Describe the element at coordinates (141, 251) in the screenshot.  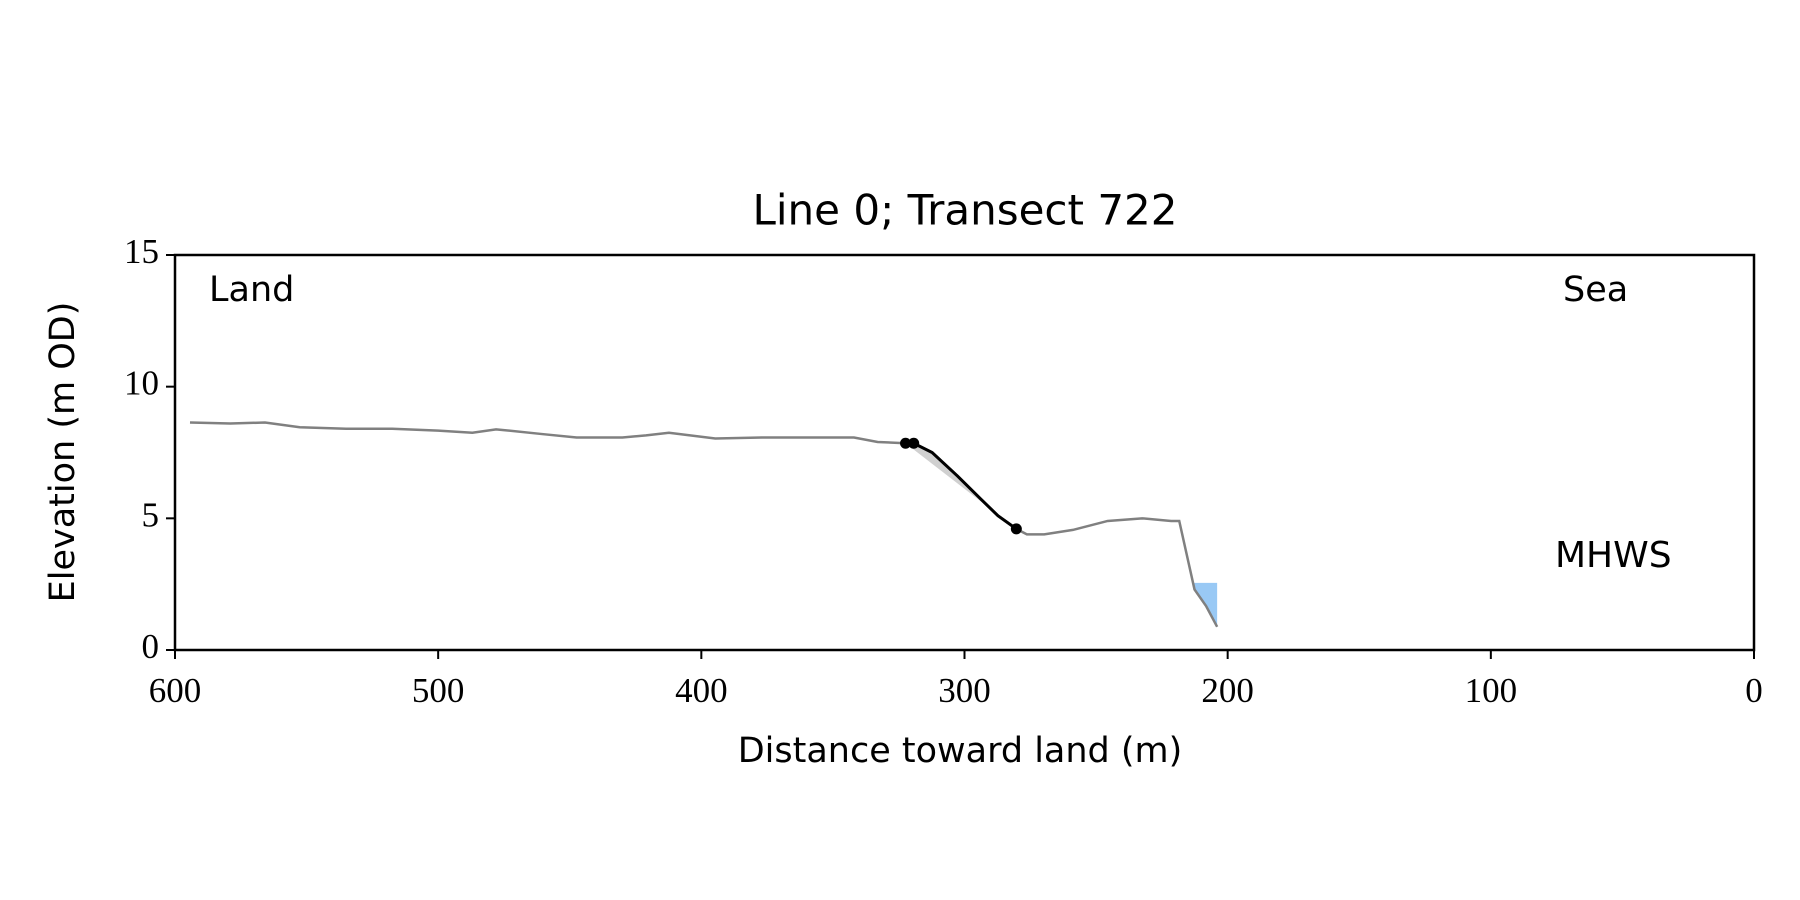
I see `y-tick-label: 15` at that location.